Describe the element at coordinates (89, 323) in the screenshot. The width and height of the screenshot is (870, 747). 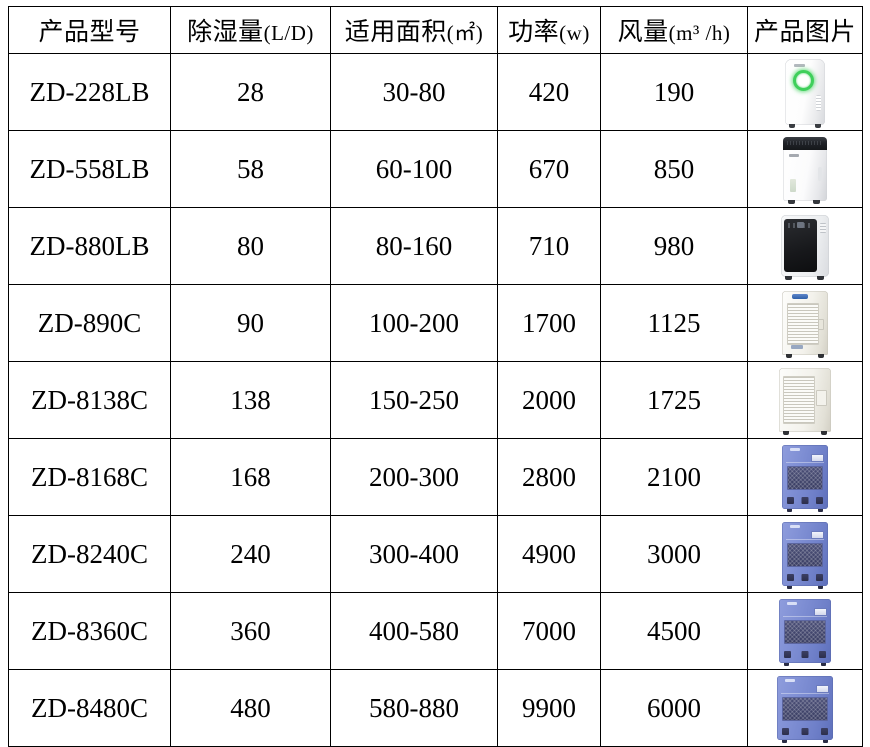
I see `cell-model: ZD-890C` at that location.